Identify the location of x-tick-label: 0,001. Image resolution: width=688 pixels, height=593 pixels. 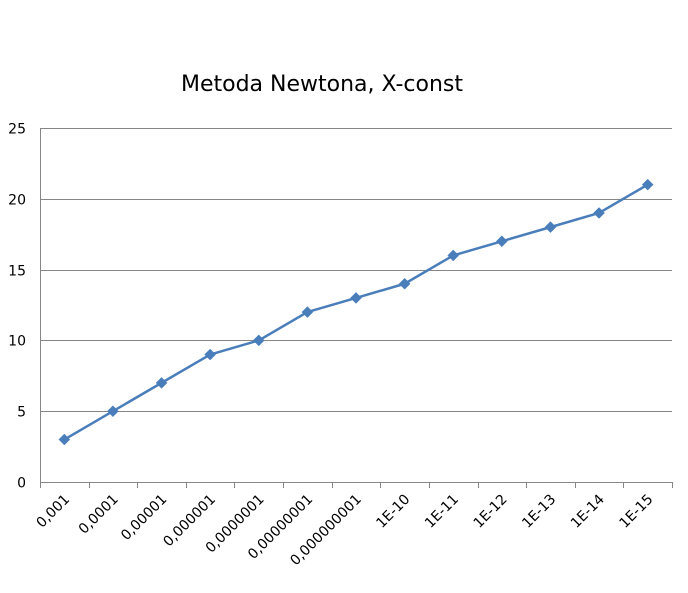
(53, 512).